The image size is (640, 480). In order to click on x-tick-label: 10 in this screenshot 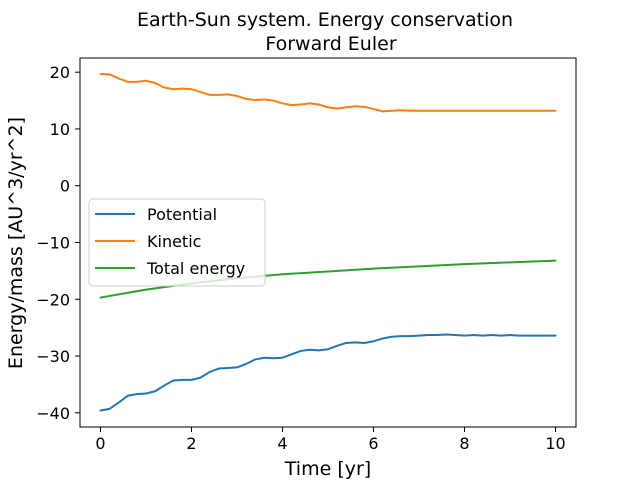, I will do `click(555, 443)`.